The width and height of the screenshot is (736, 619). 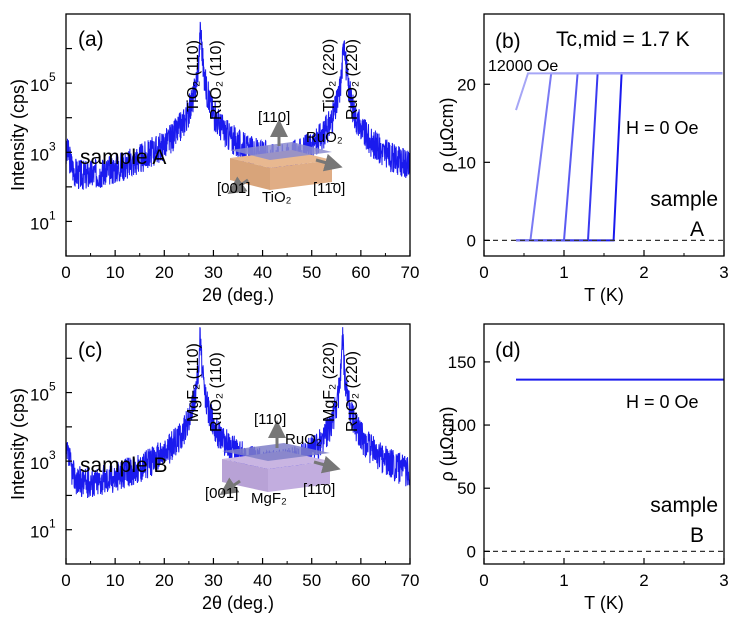 What do you see at coordinates (281, 151) in the screenshot?
I see `panel-a-film` at bounding box center [281, 151].